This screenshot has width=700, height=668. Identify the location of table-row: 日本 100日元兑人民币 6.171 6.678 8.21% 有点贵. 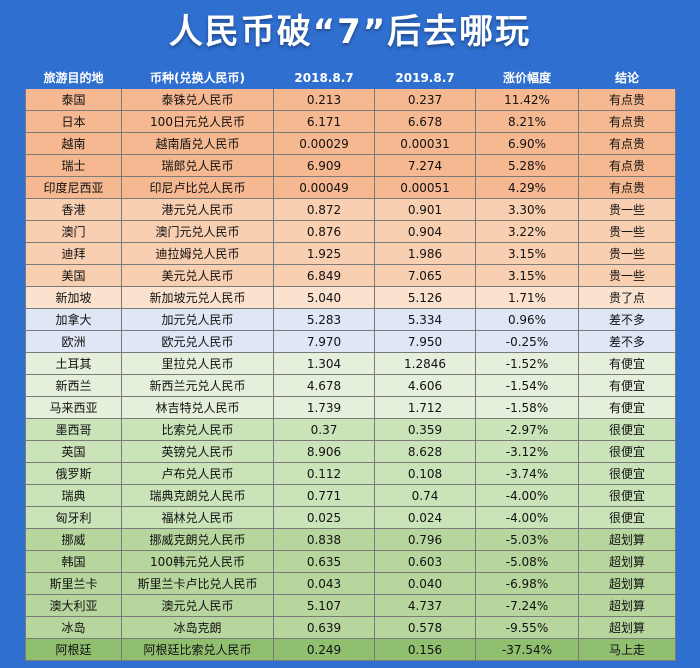
(350, 121).